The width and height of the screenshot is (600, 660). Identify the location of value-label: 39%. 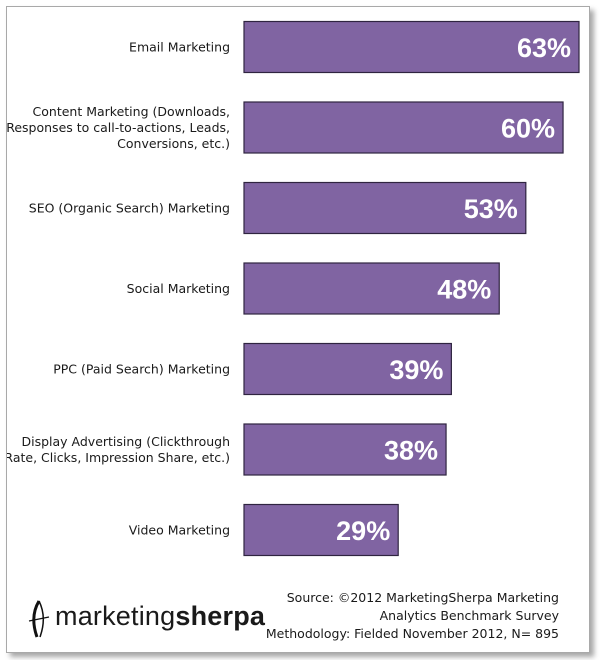
(416, 370).